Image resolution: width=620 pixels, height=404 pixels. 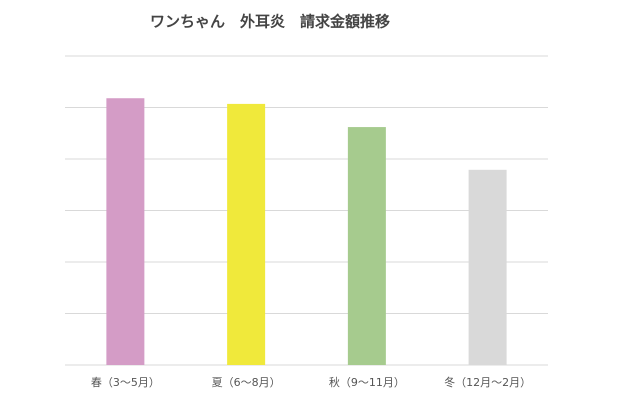 I want to click on x-tick-label: 夏（6〜8月）, so click(x=246, y=382).